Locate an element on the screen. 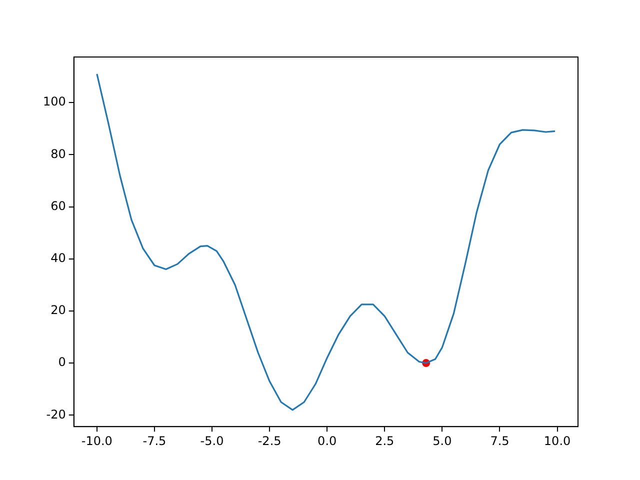  y-tick-label: 100 is located at coordinates (54, 101).